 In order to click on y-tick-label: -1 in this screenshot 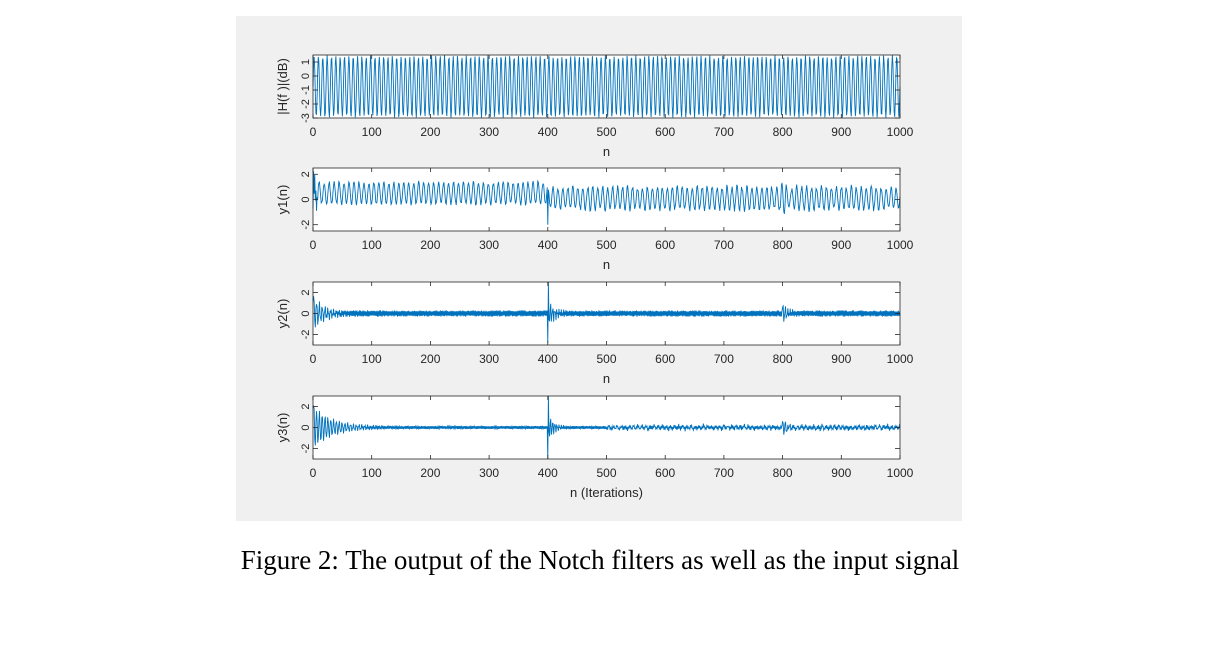, I will do `click(306, 90)`.